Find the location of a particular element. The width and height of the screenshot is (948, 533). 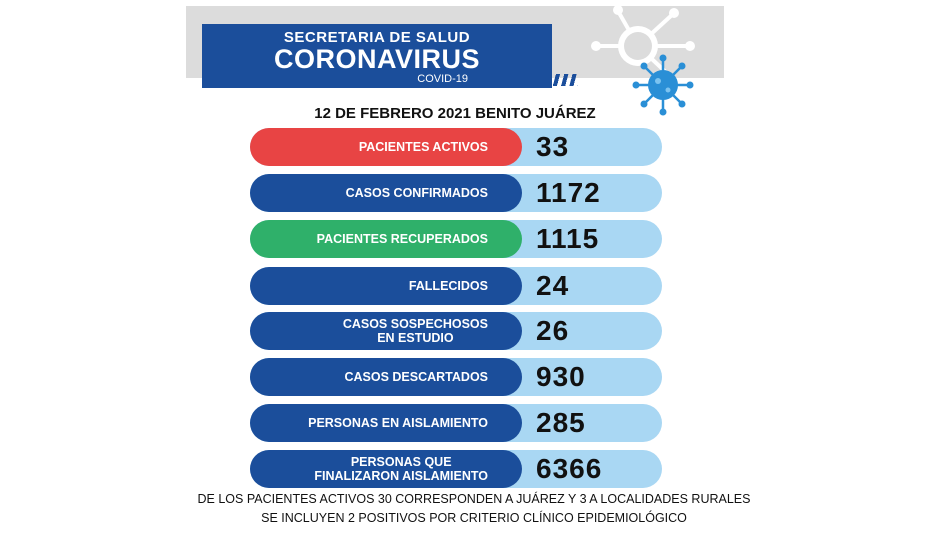

stat-label-line2: EN ESTUDIO is located at coordinates (415, 338).